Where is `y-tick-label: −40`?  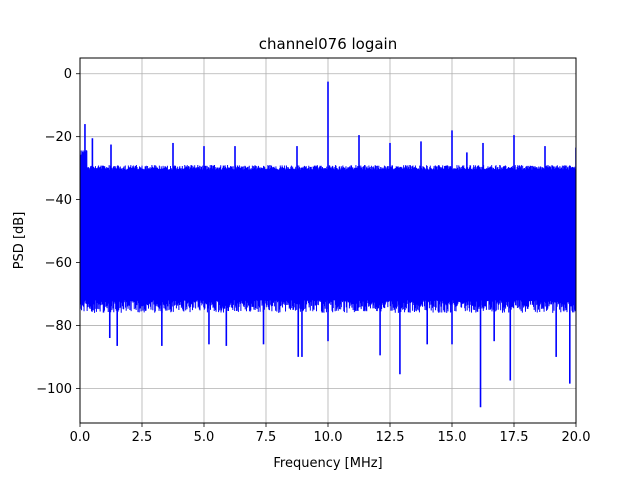
y-tick-label: −40 is located at coordinates (58, 200).